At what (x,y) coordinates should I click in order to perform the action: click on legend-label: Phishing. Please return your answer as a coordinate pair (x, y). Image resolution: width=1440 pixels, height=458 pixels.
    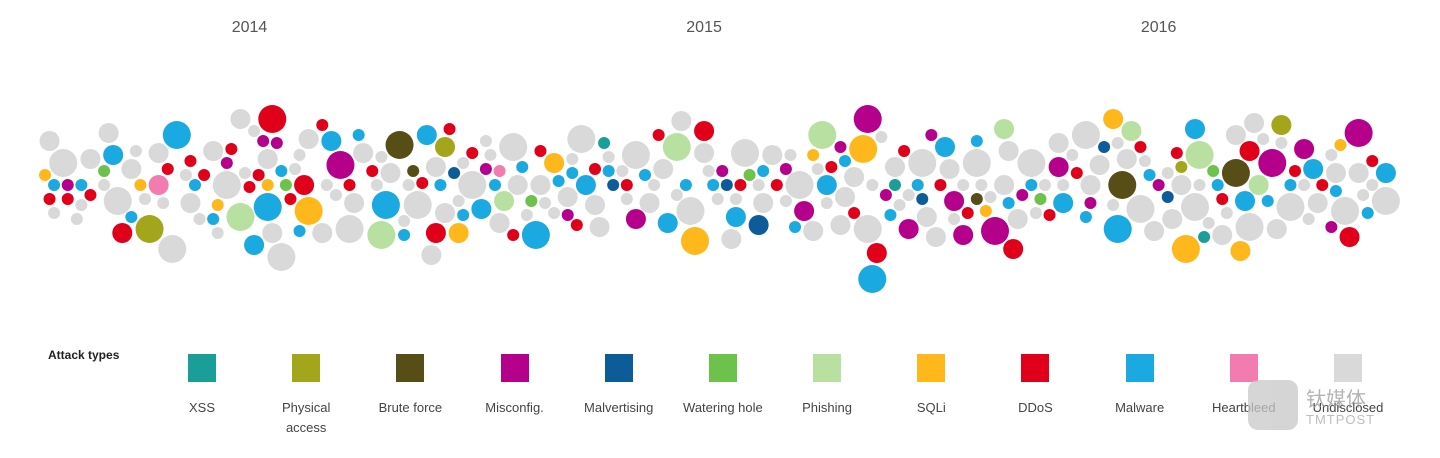
    Looking at the image, I should click on (827, 407).